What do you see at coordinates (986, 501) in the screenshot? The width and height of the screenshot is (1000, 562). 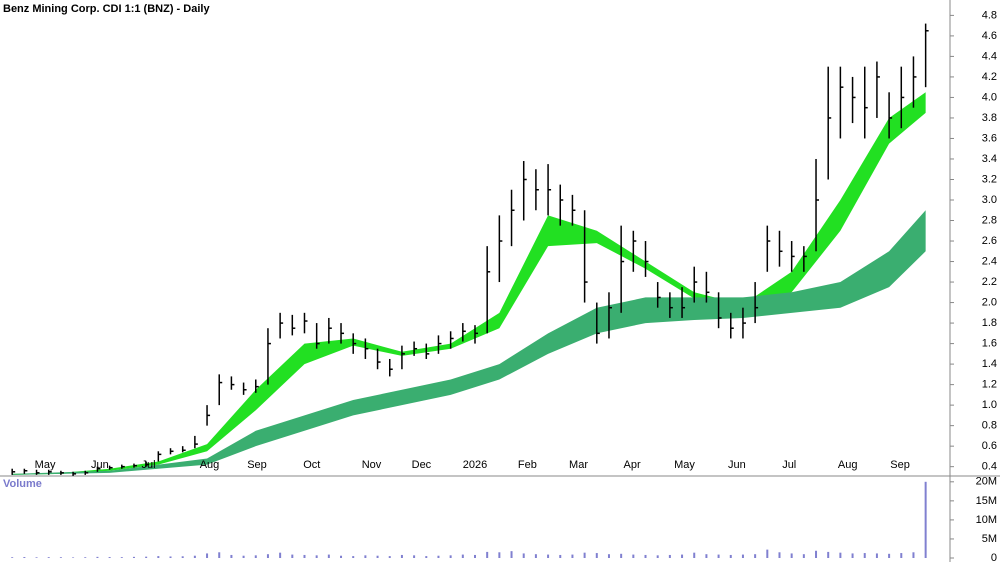 I see `volume-y-tick-label: 15M` at bounding box center [986, 501].